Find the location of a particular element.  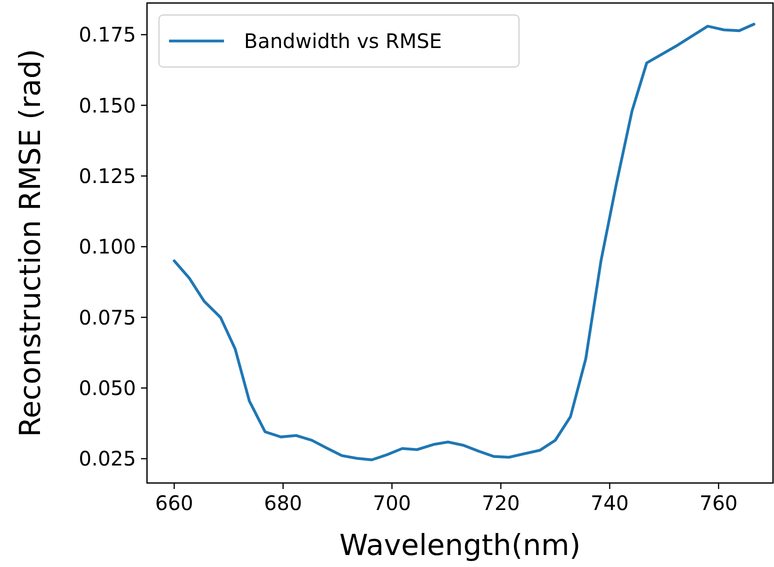

legend-label: Bandwidth vs RMSE is located at coordinates (343, 41).